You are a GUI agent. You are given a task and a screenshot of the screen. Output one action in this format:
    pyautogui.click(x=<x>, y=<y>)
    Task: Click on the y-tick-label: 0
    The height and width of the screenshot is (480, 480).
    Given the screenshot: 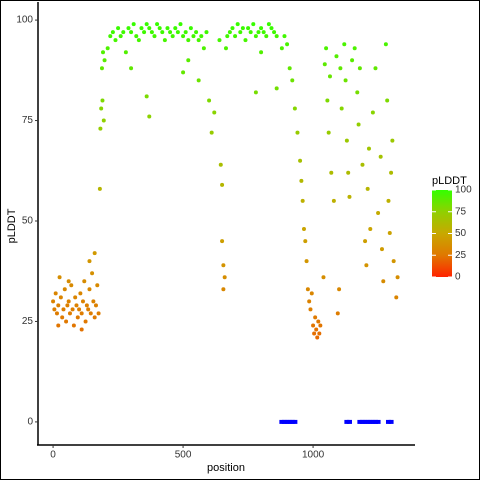 What is the action you would take?
    pyautogui.click(x=30, y=422)
    